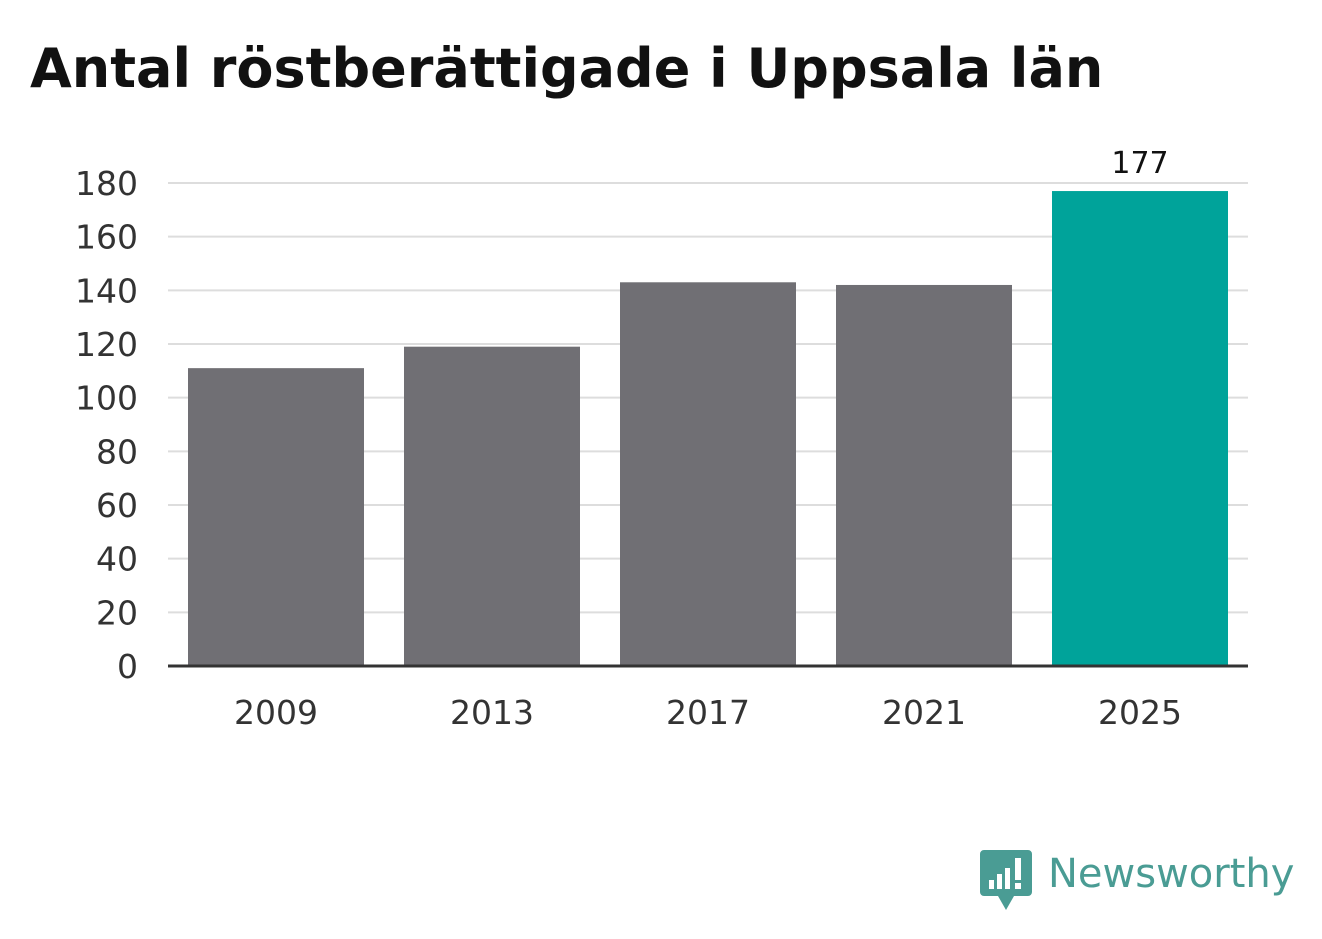 The image size is (1322, 939). I want to click on chart-title: Antal röstberättigade i Uppsala län, so click(567, 68).